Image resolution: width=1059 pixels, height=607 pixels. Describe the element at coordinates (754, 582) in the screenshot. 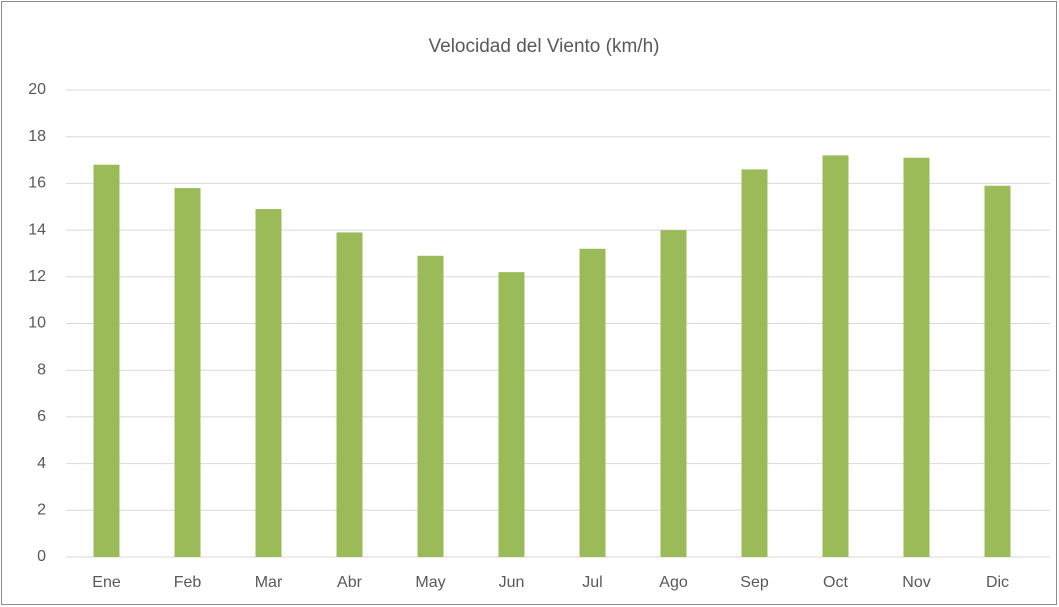

I see `x-tick-label: Sep` at that location.